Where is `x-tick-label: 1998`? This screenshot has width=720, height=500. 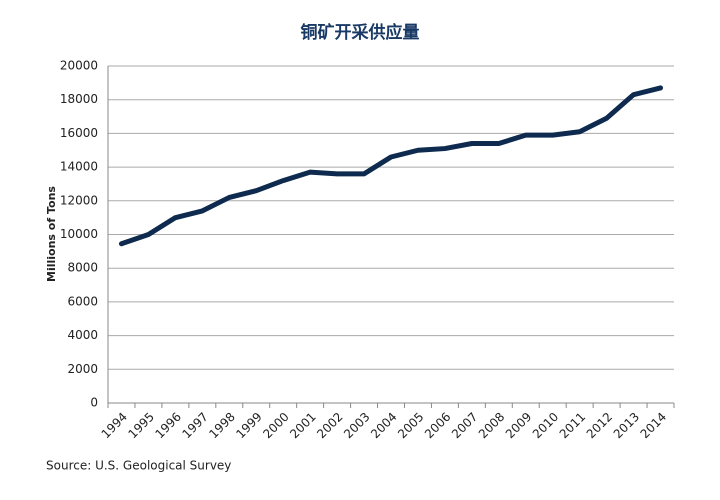 x-tick-label: 1998 is located at coordinates (221, 425).